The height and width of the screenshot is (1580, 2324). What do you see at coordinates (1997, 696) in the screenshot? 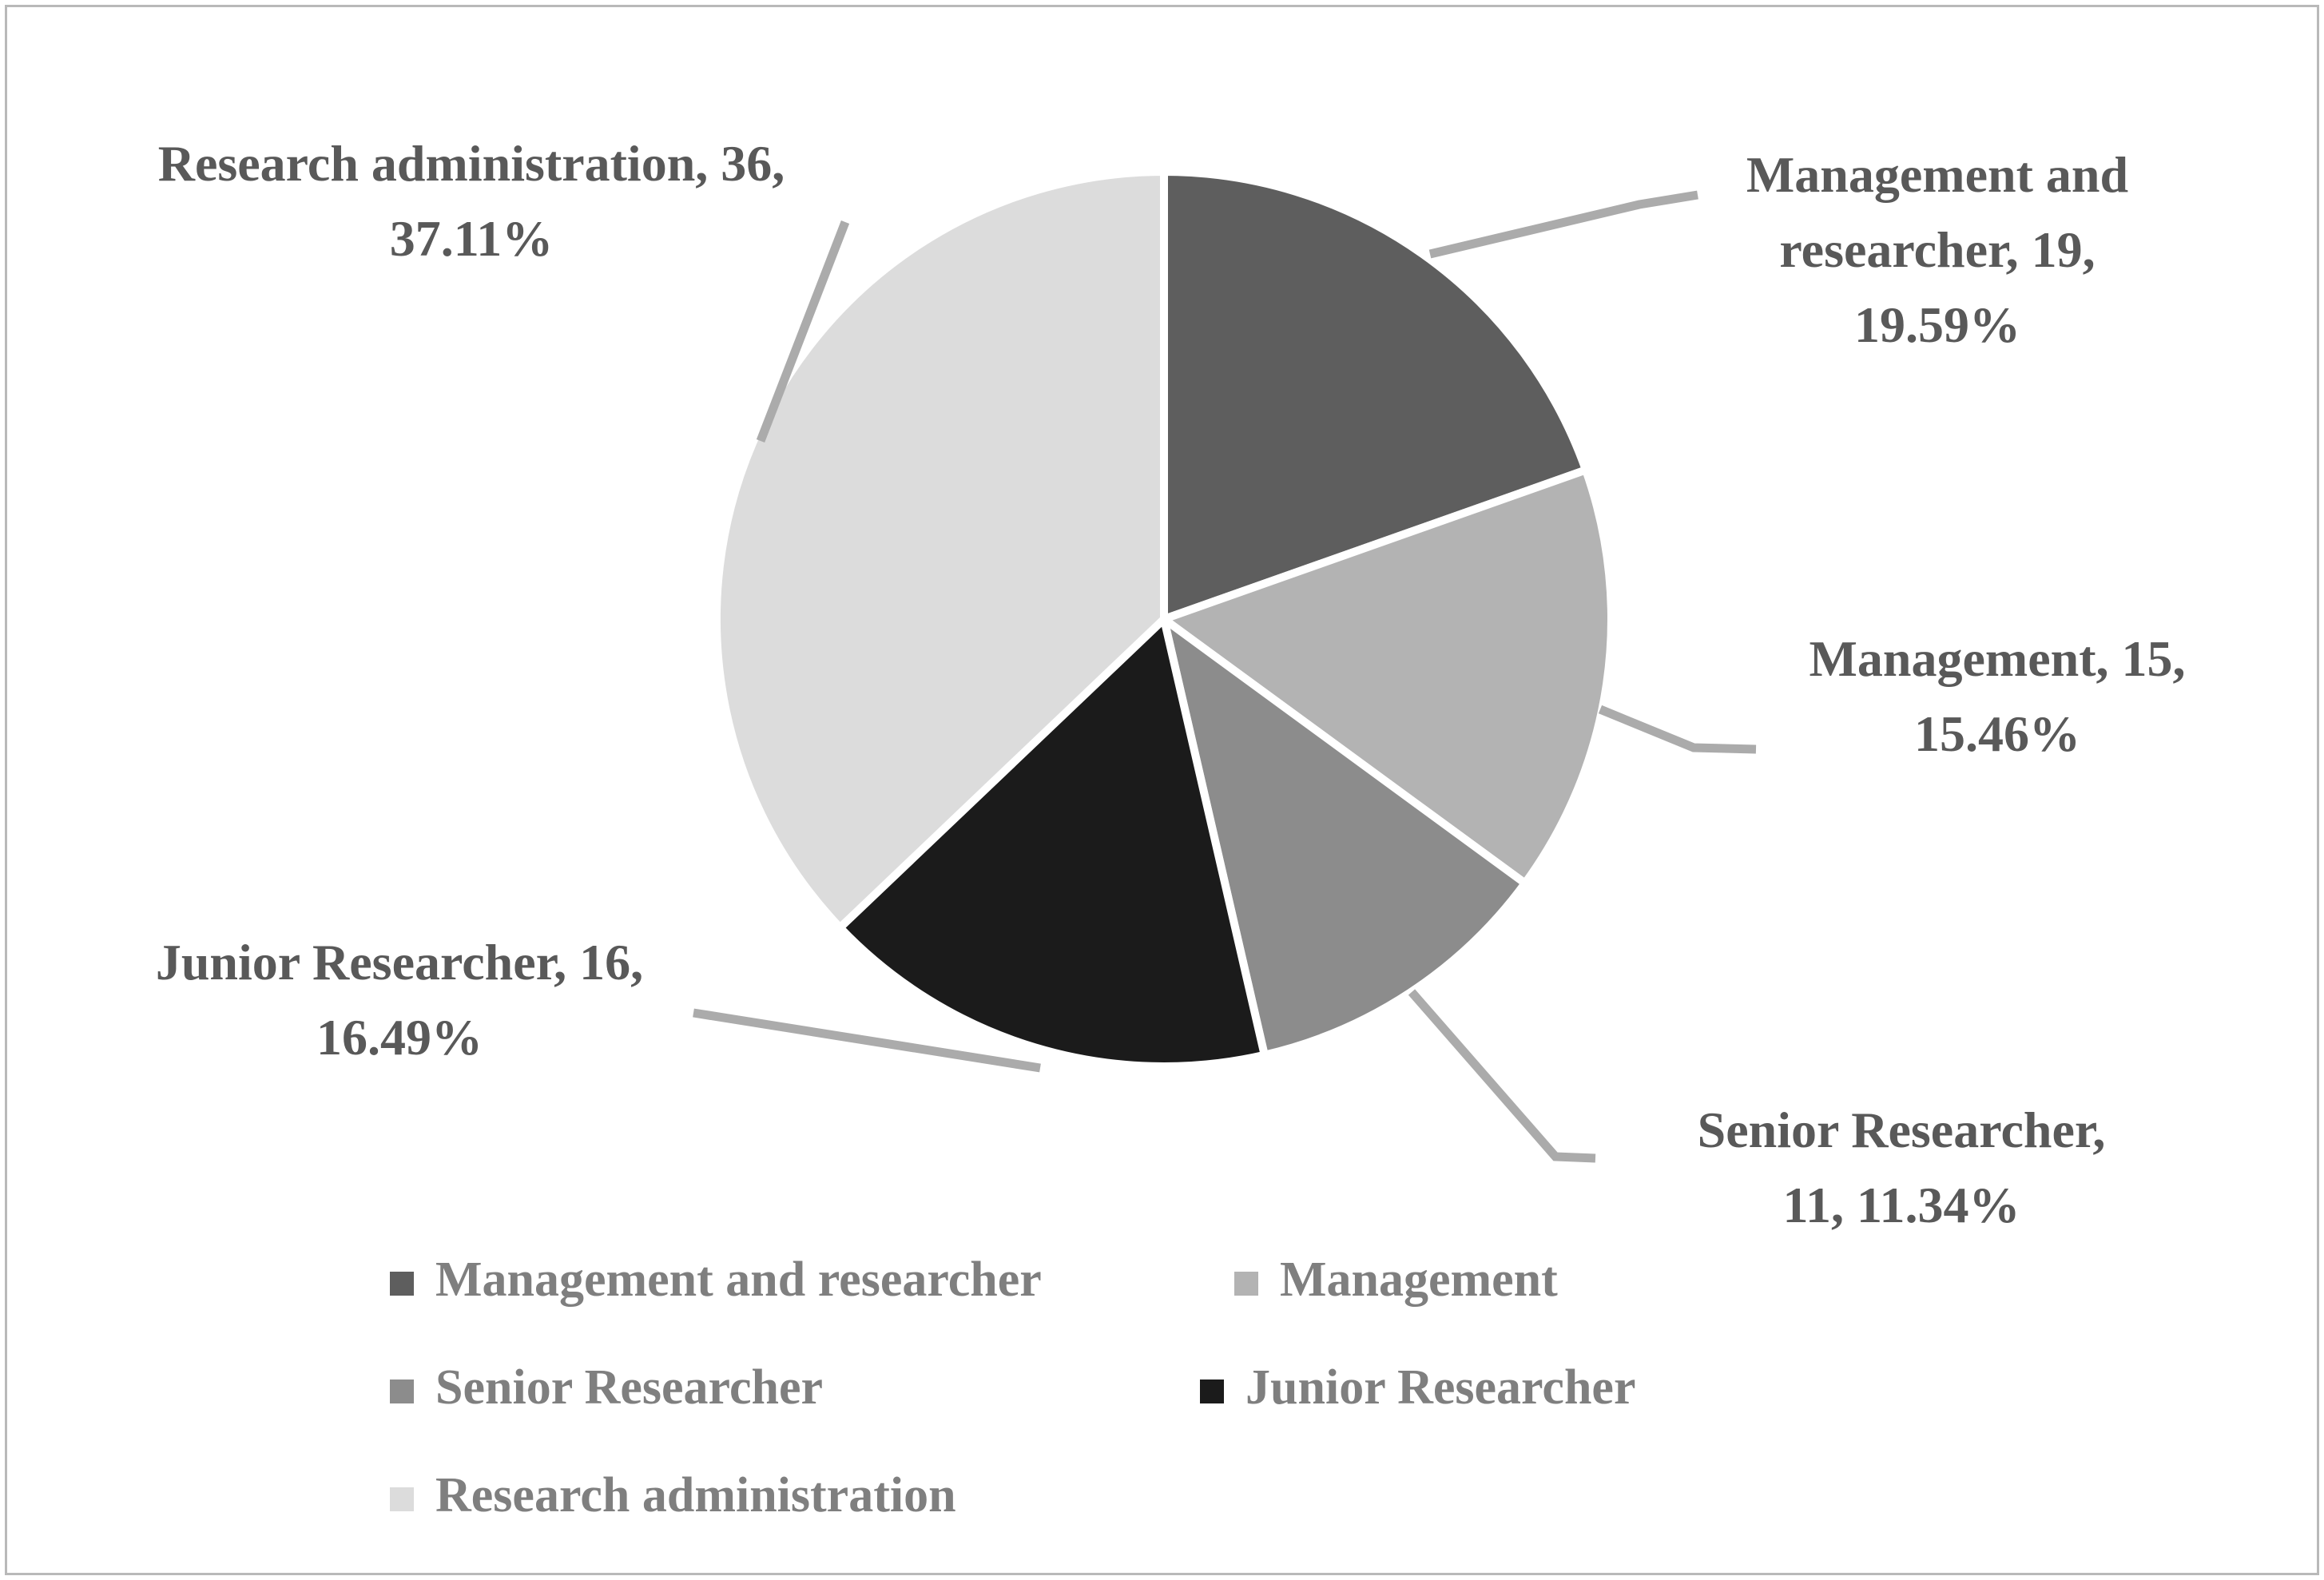
I see `slice-label-management: Management, 15, 15.46%` at bounding box center [1997, 696].